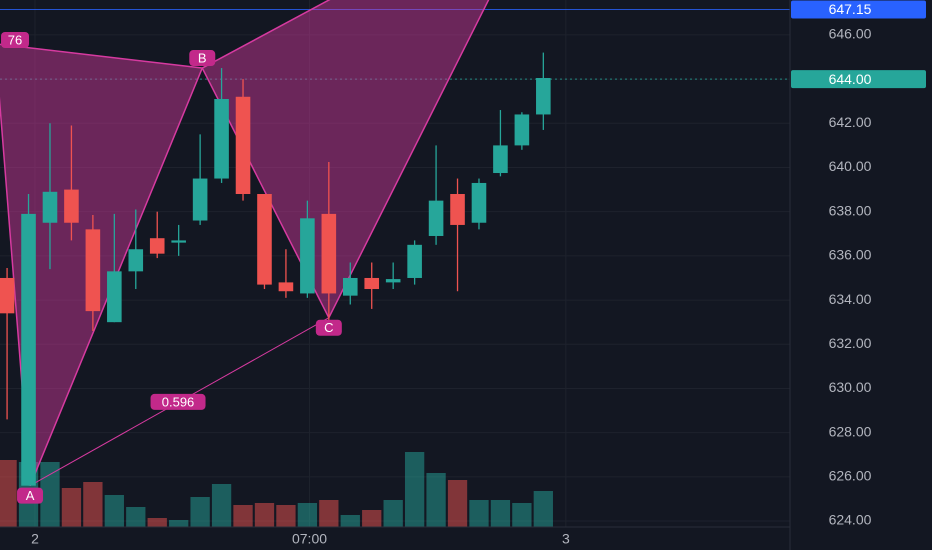 This screenshot has height=550, width=932. I want to click on pattern-label: B, so click(202, 57).